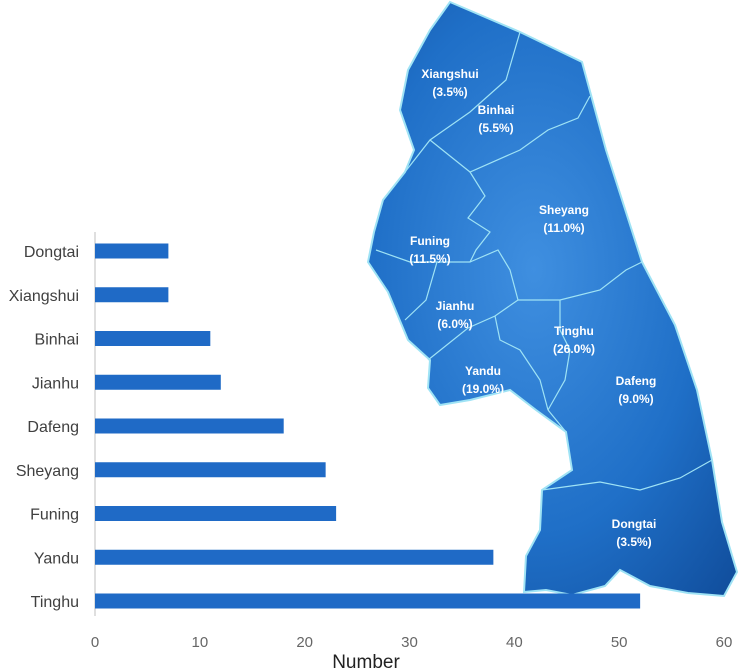 The image size is (740, 672). Describe the element at coordinates (57, 340) in the screenshot. I see `category-label-binhai: Binhai` at that location.